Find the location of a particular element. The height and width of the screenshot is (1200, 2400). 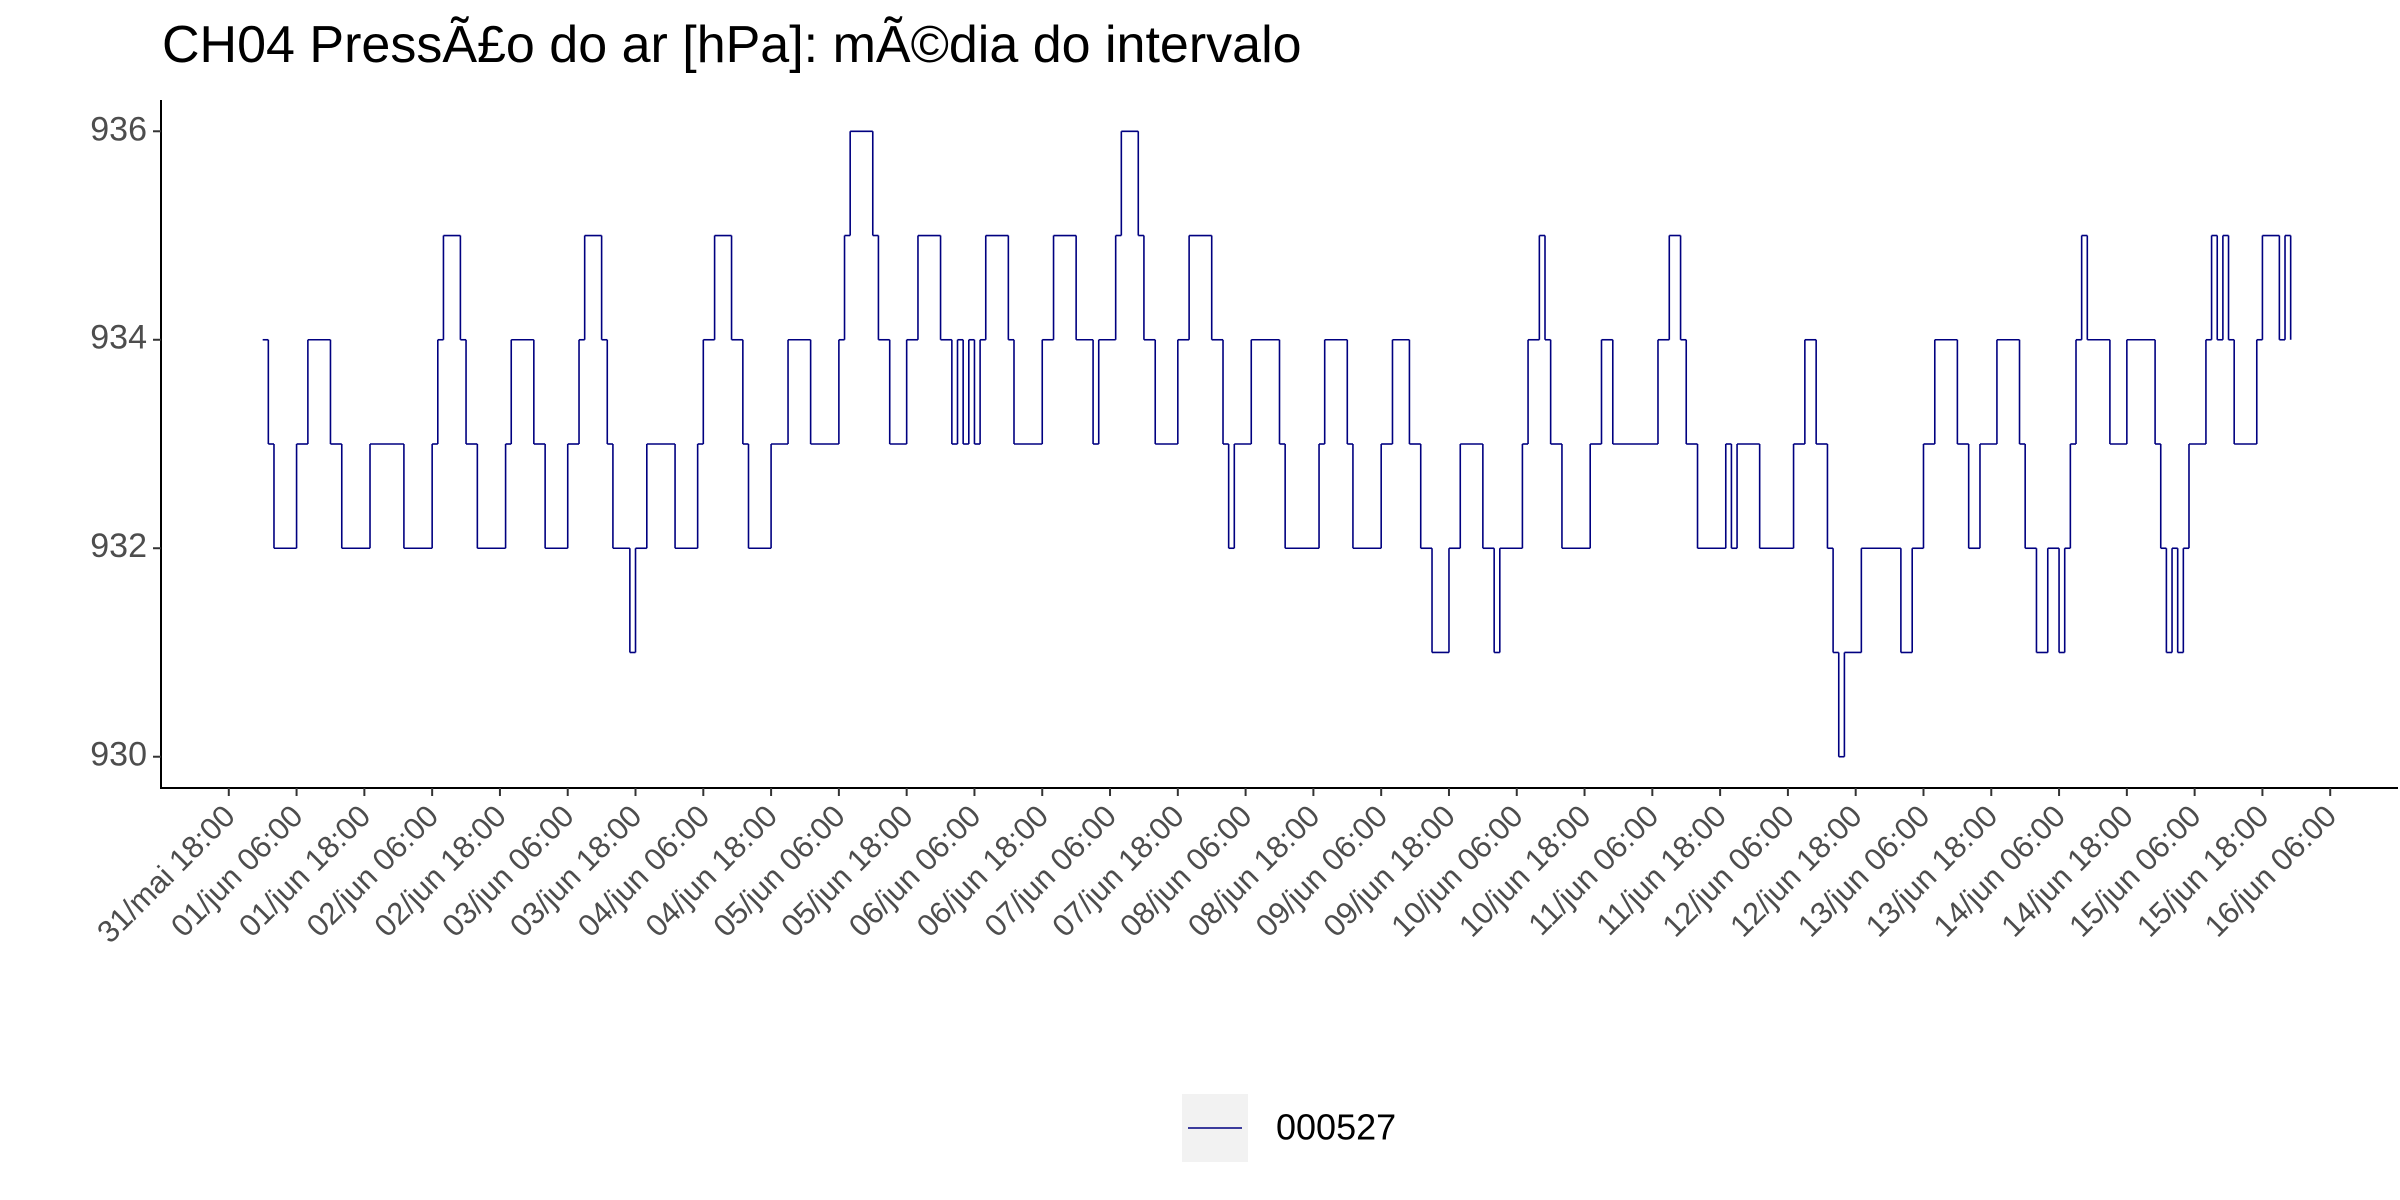

y-tick-label: 930 is located at coordinates (118, 755).